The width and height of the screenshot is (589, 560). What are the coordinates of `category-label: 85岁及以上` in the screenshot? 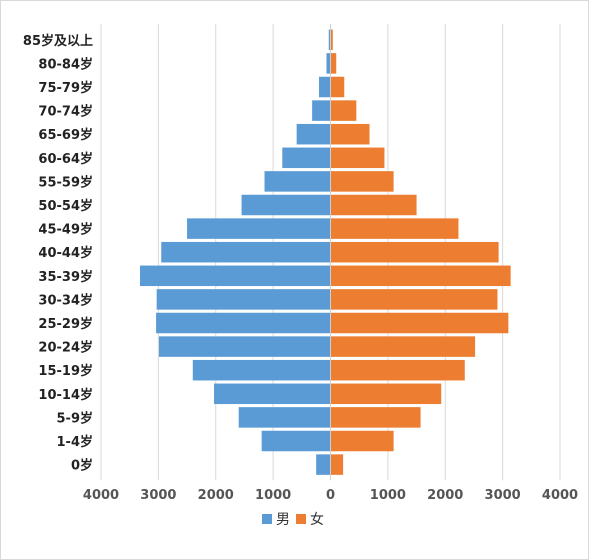 It's located at (58, 41).